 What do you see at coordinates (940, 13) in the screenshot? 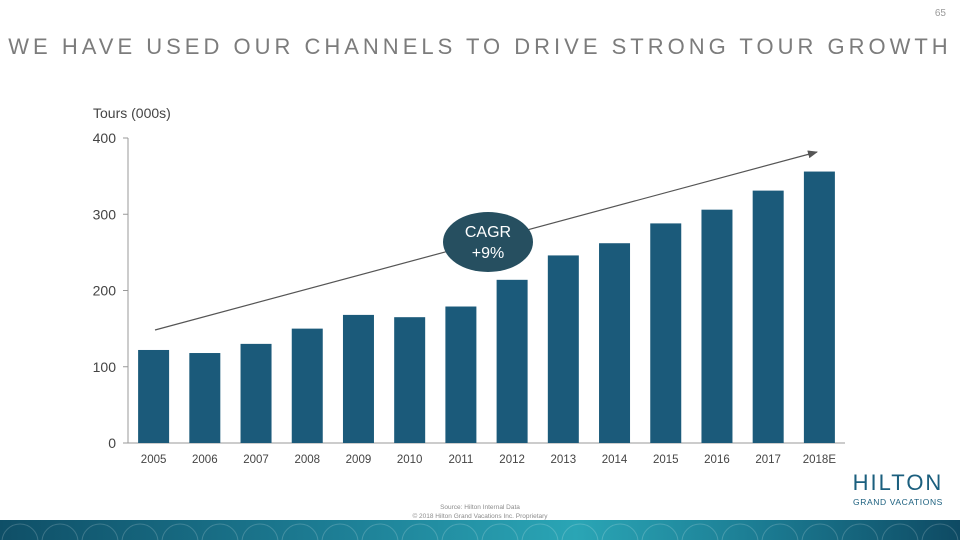
I see `page-number: 65` at bounding box center [940, 13].